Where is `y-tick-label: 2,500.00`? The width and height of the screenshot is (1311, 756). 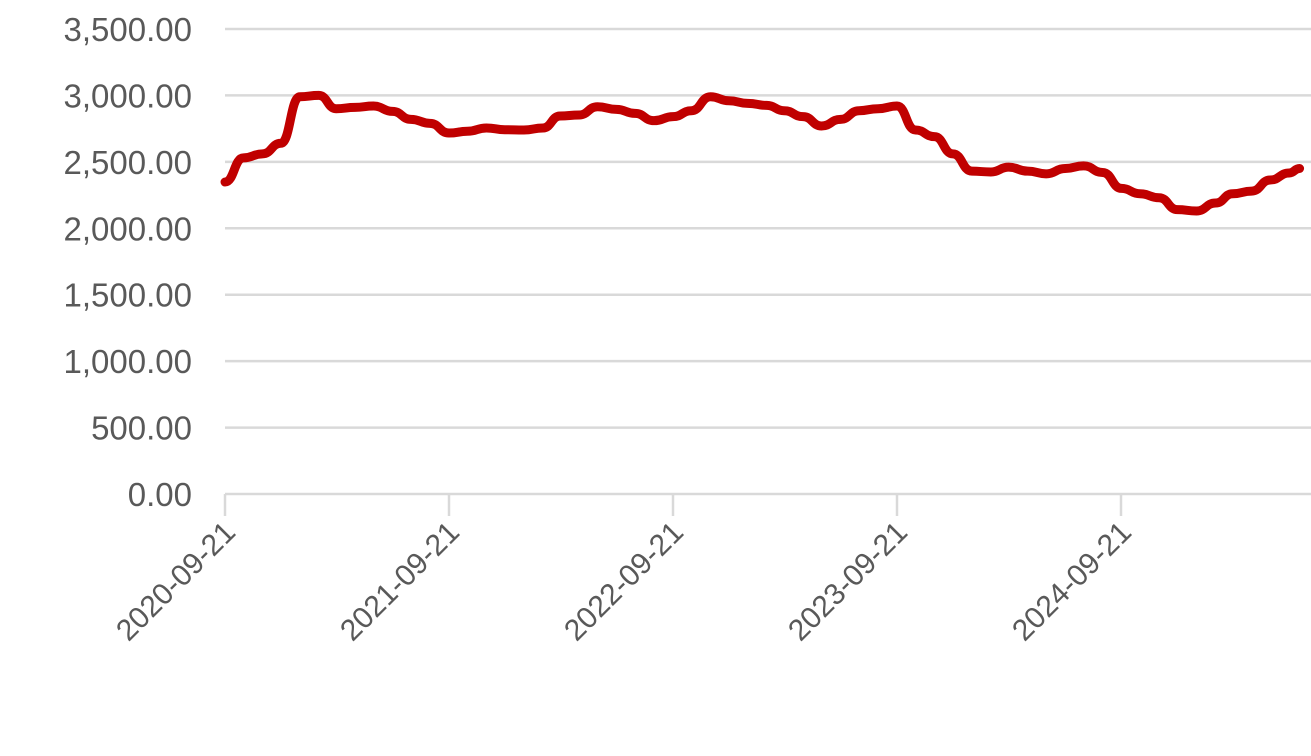
y-tick-label: 2,500.00 is located at coordinates (128, 162).